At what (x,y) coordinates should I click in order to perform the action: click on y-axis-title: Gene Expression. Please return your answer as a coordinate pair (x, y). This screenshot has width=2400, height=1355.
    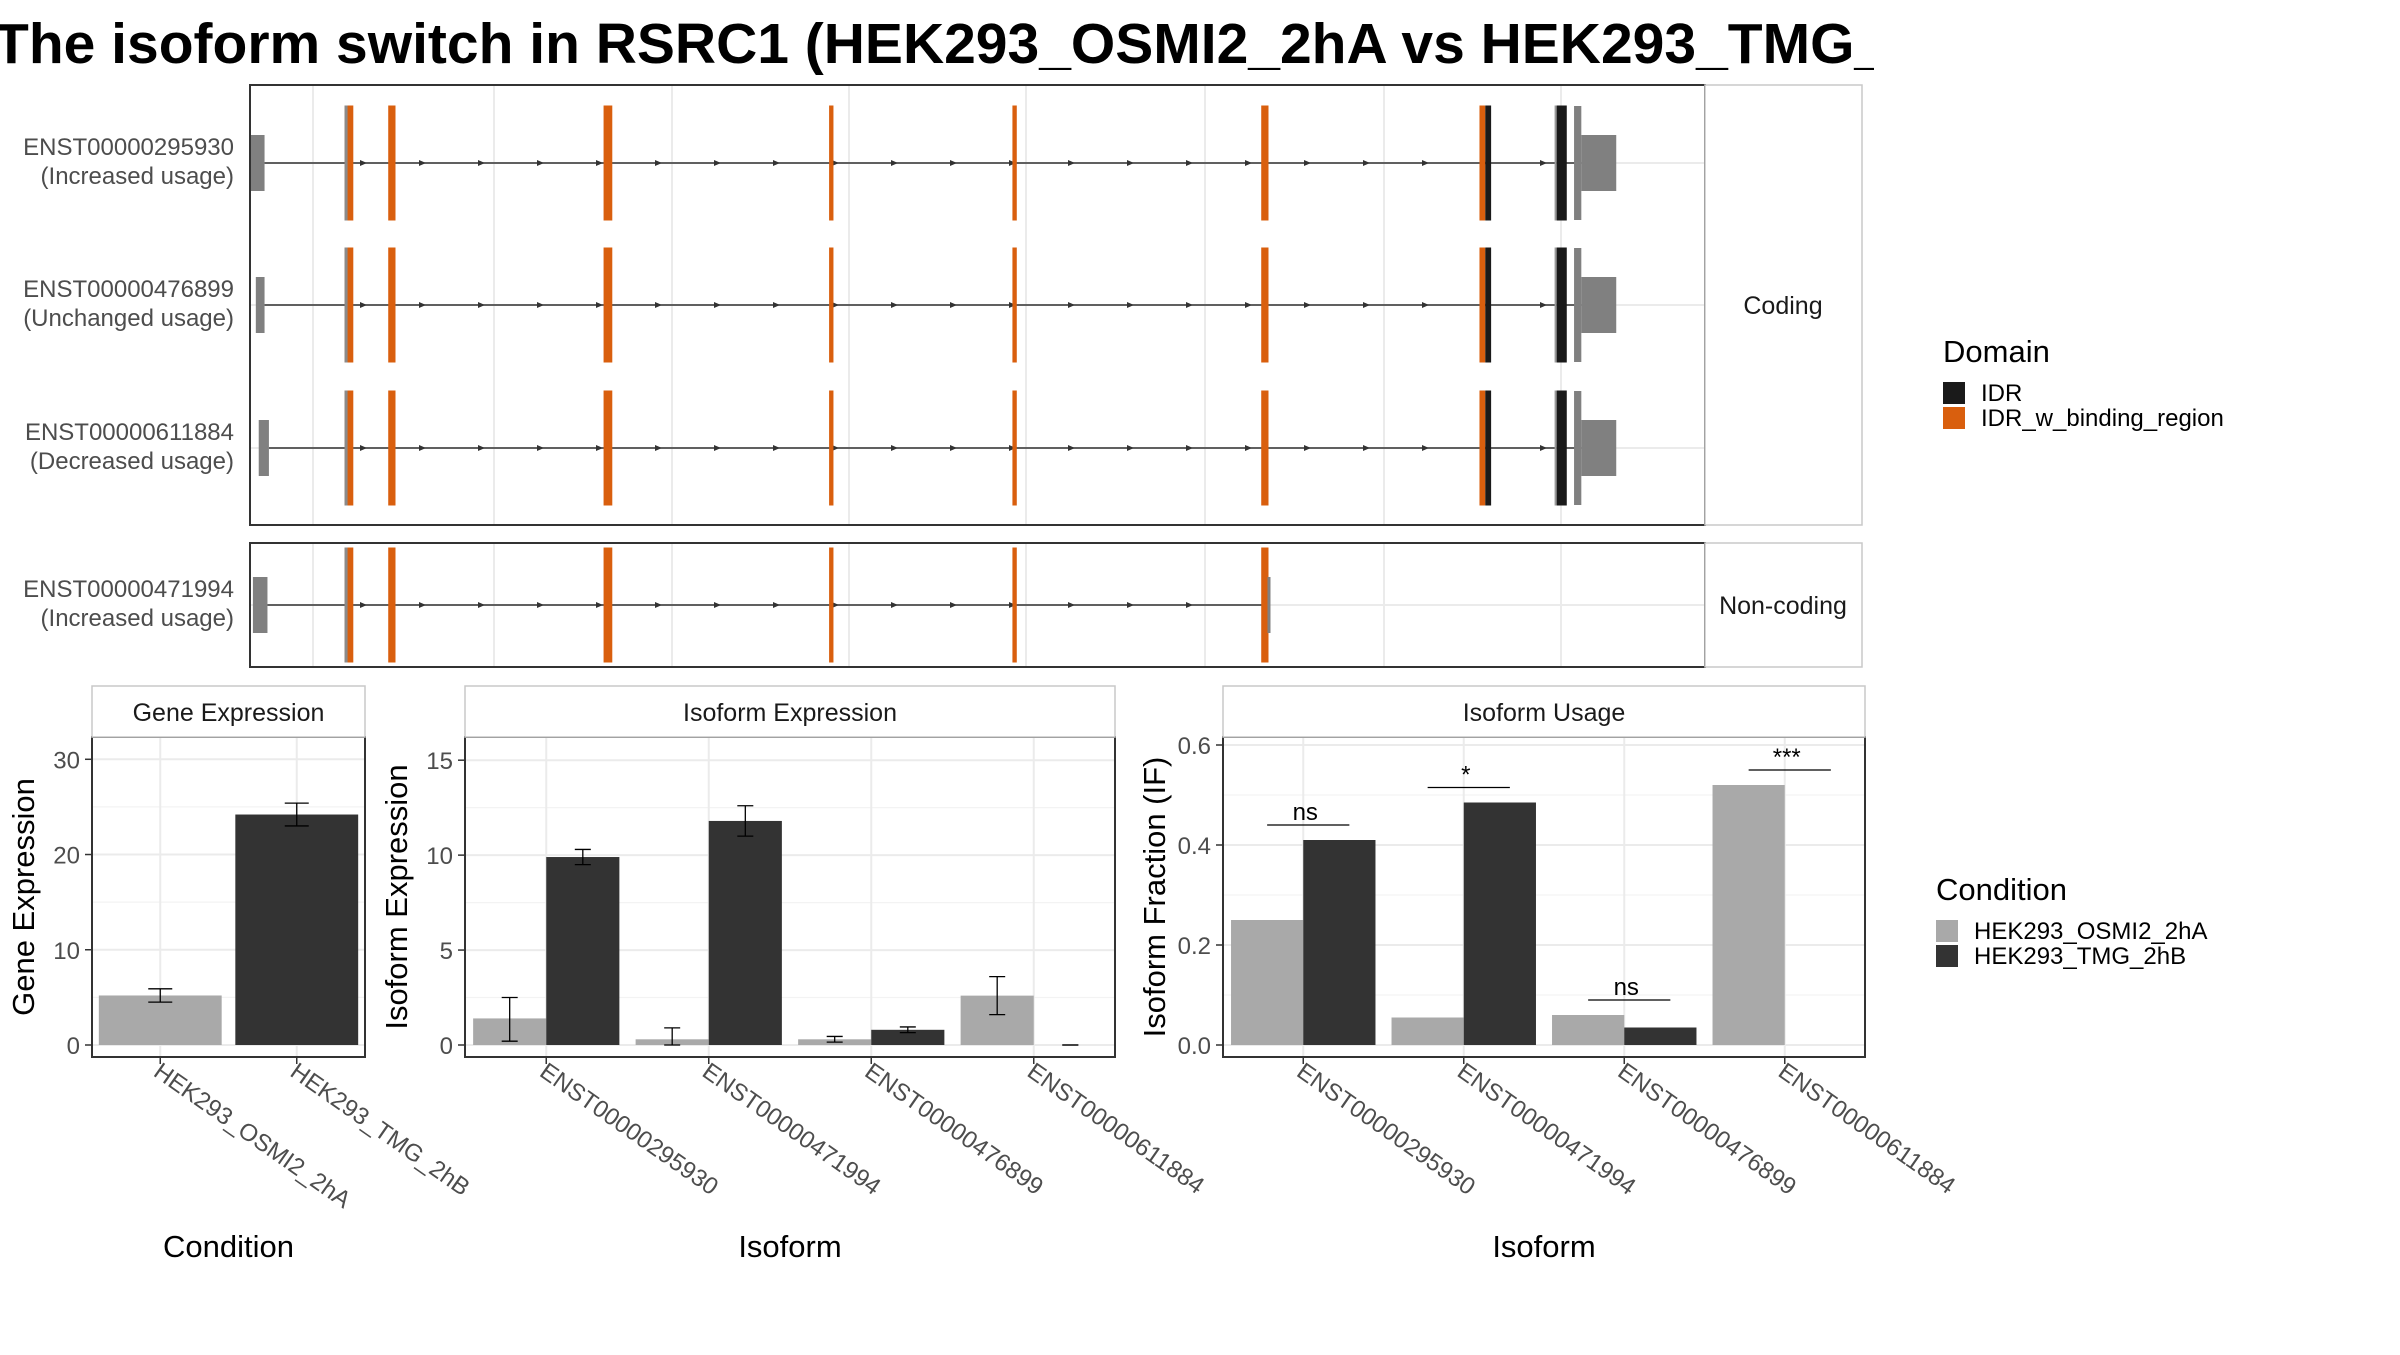
    Looking at the image, I should click on (23, 897).